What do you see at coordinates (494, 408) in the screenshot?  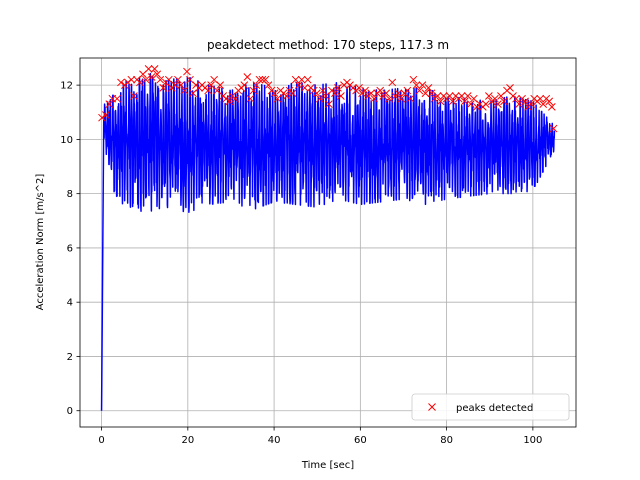 I see `legend-entry-peaks: peaks detected` at bounding box center [494, 408].